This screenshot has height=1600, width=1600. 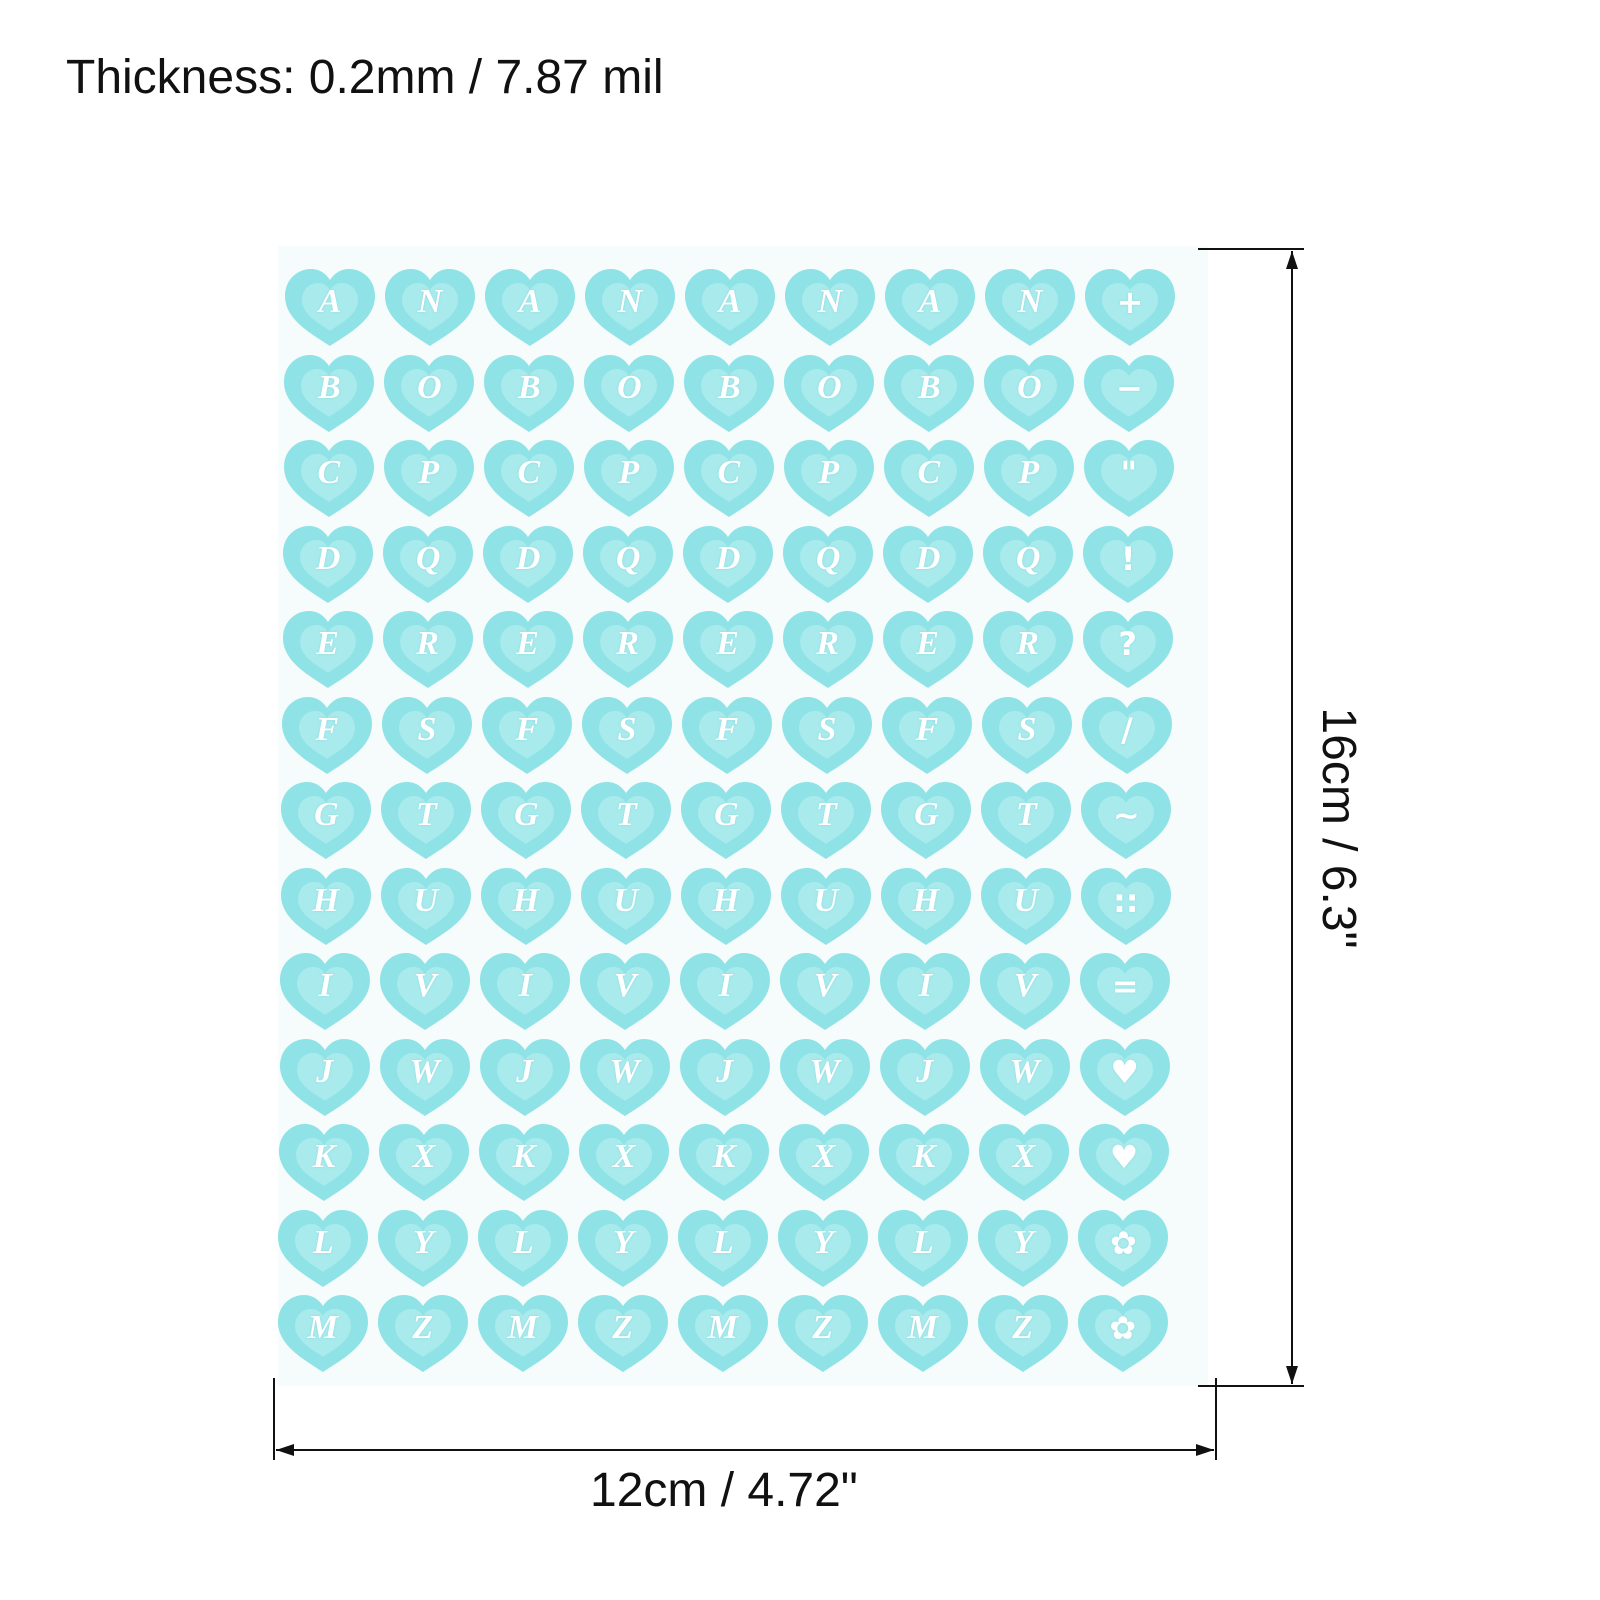 I want to click on heart-sticker: =, so click(x=1125, y=991).